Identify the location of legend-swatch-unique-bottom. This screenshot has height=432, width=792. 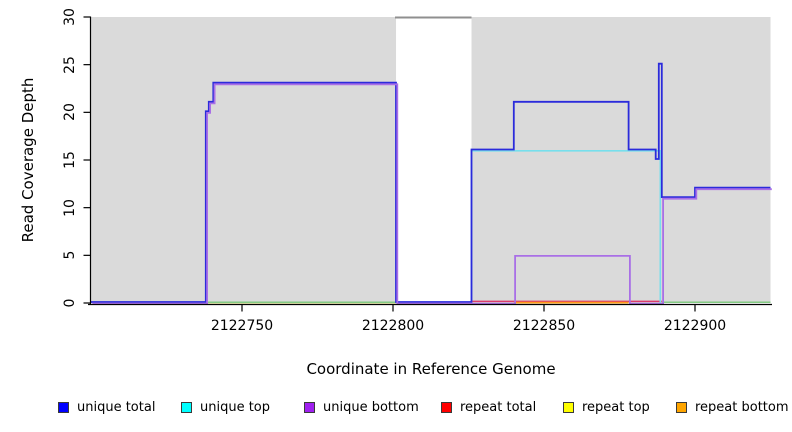
(309, 407).